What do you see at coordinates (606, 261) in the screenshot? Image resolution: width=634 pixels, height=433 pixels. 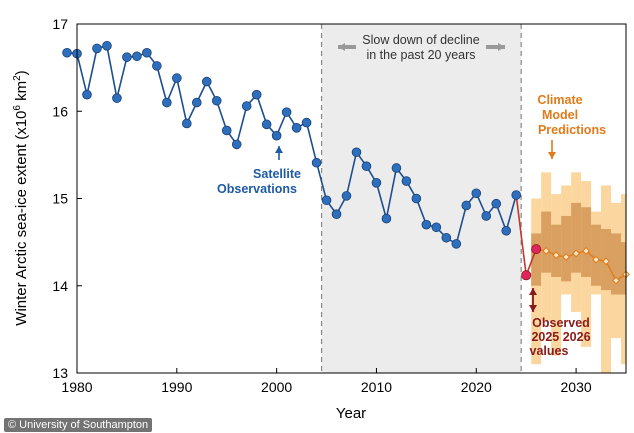 I see `model-point-2033` at bounding box center [606, 261].